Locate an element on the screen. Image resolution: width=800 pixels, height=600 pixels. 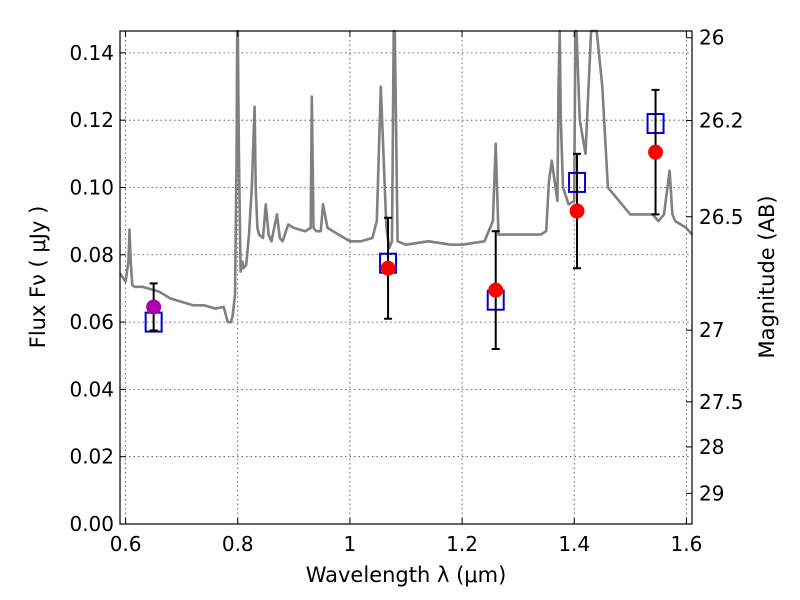
y-tick-label: 0.12 is located at coordinates (91, 120).